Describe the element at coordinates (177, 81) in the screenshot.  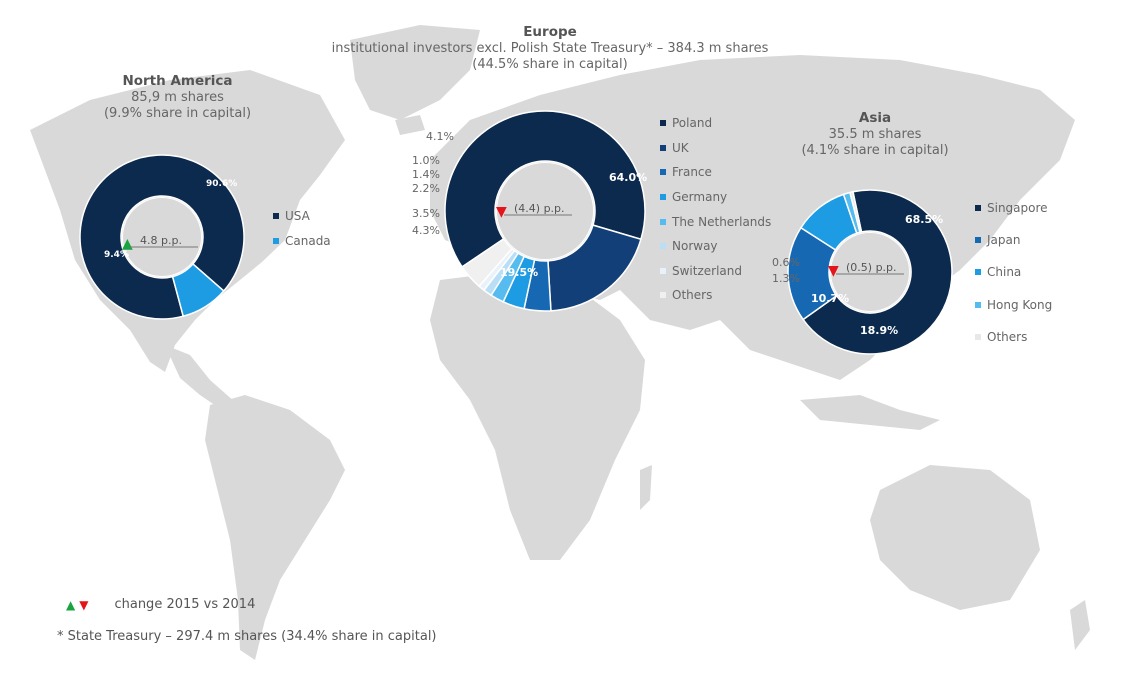
I see `north-america-region: North America` at that location.